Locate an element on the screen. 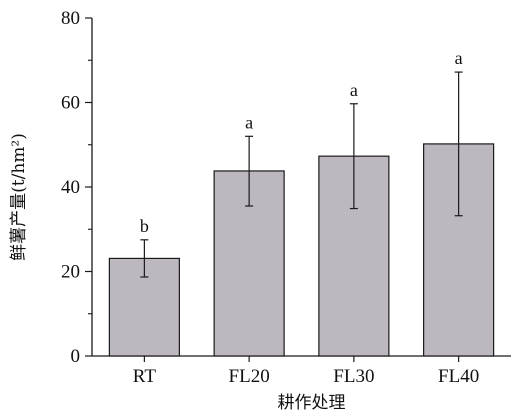 The image size is (531, 417). y-ticks: 0 20 40 60 80 is located at coordinates (76, 187).